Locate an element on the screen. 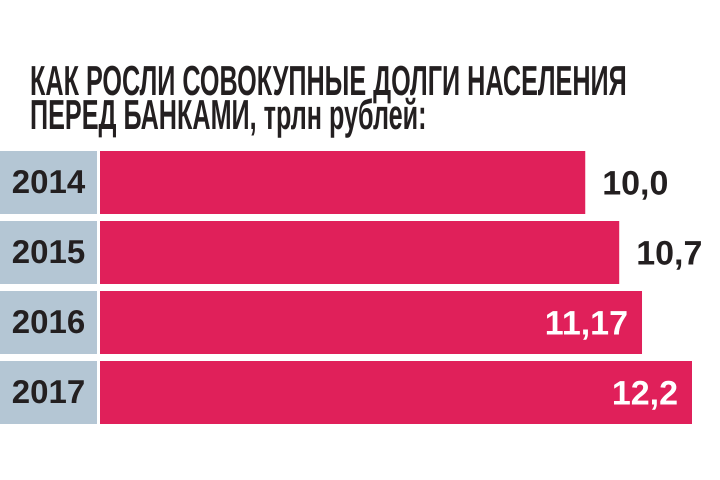  data-label: 10,0 is located at coordinates (635, 183).